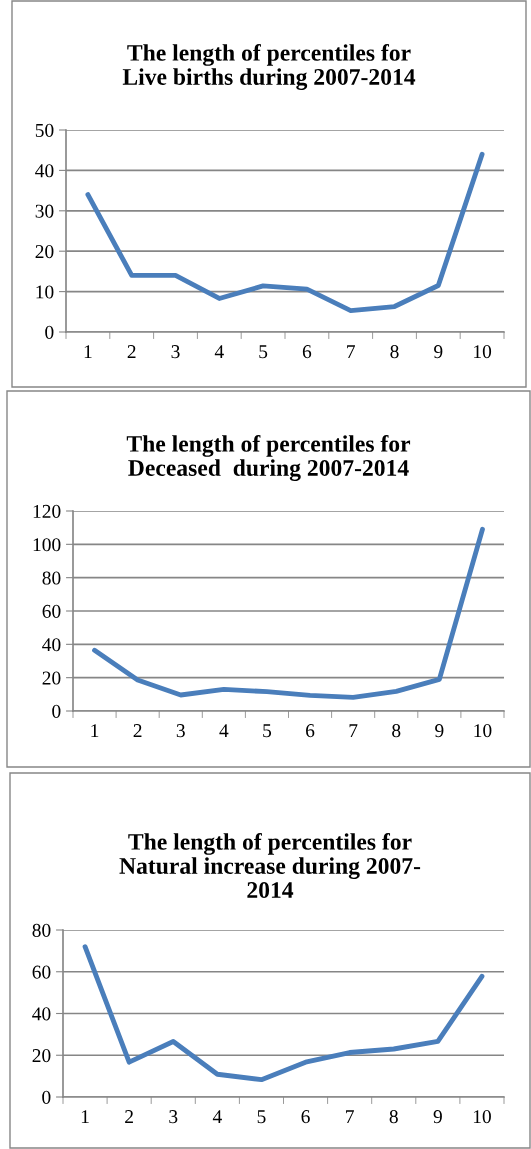  I want to click on chart-title: The length of percentiles for Deceased during 2007-2014, so click(268, 458).